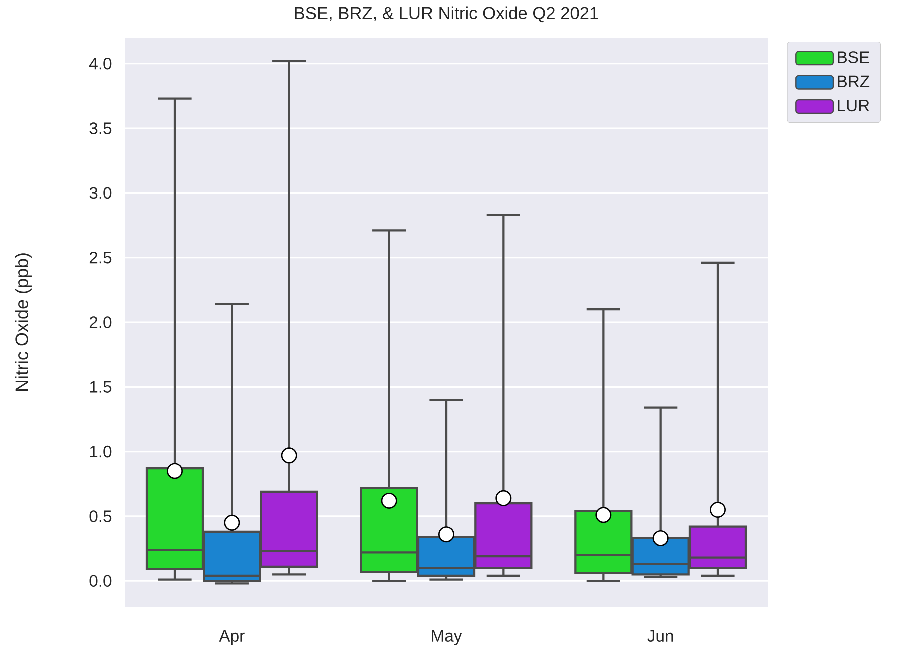  What do you see at coordinates (661, 636) in the screenshot?
I see `x-tick-label: Jun` at bounding box center [661, 636].